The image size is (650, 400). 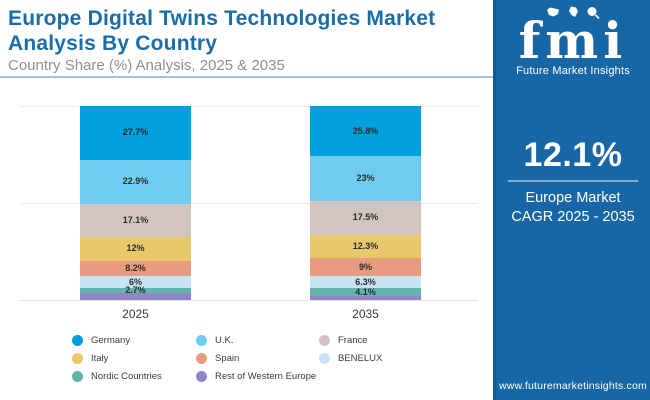 I want to click on legend-label: BENELUX, so click(x=360, y=358).